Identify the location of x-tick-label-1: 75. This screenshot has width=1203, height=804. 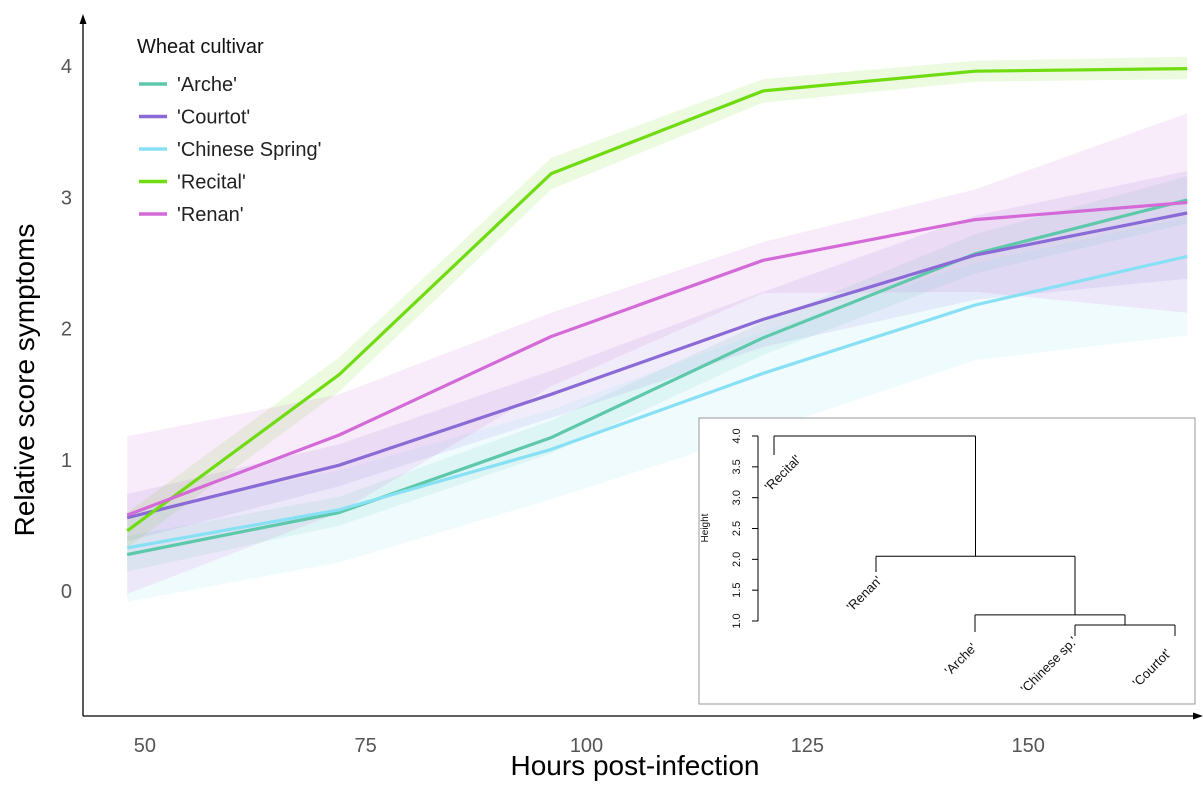
(366, 746).